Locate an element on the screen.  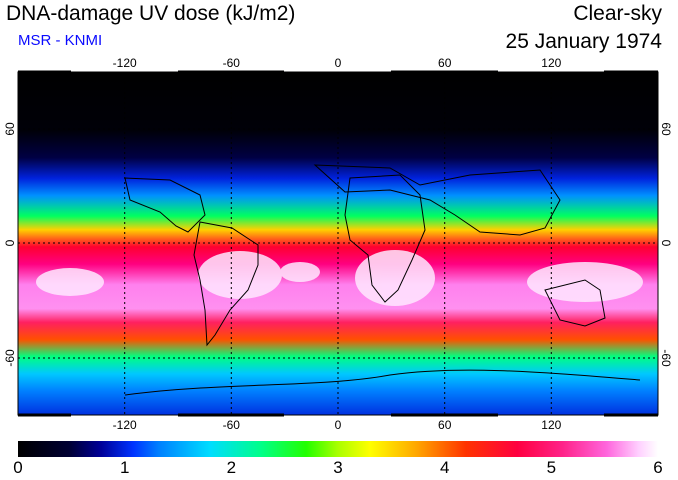
lon-label-bottom: 60 is located at coordinates (445, 425).